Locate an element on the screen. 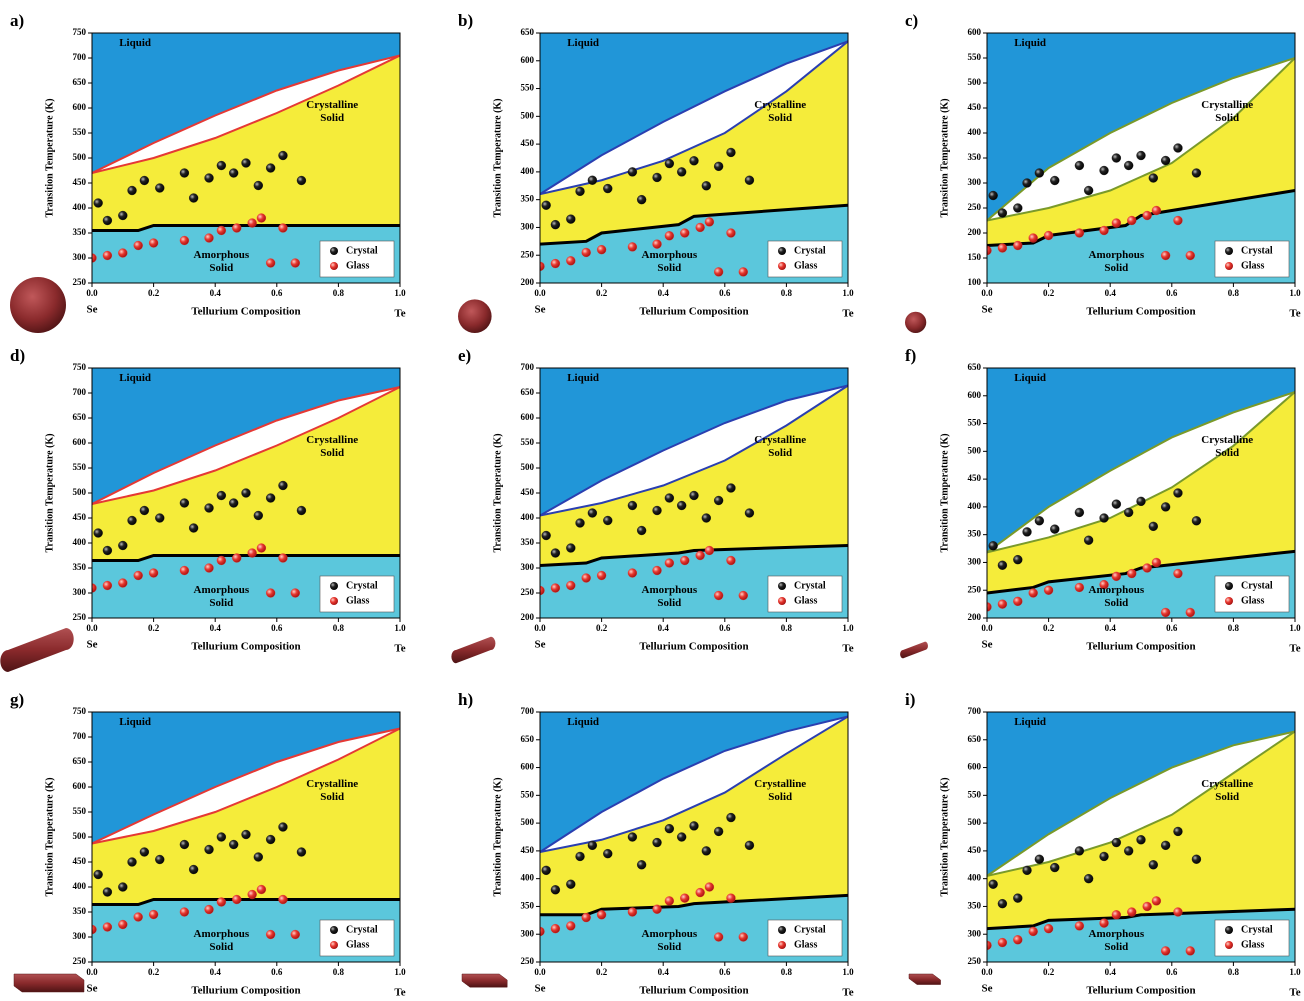 The width and height of the screenshot is (1304, 1001). x-tick-label: 0.6 is located at coordinates (1172, 293).